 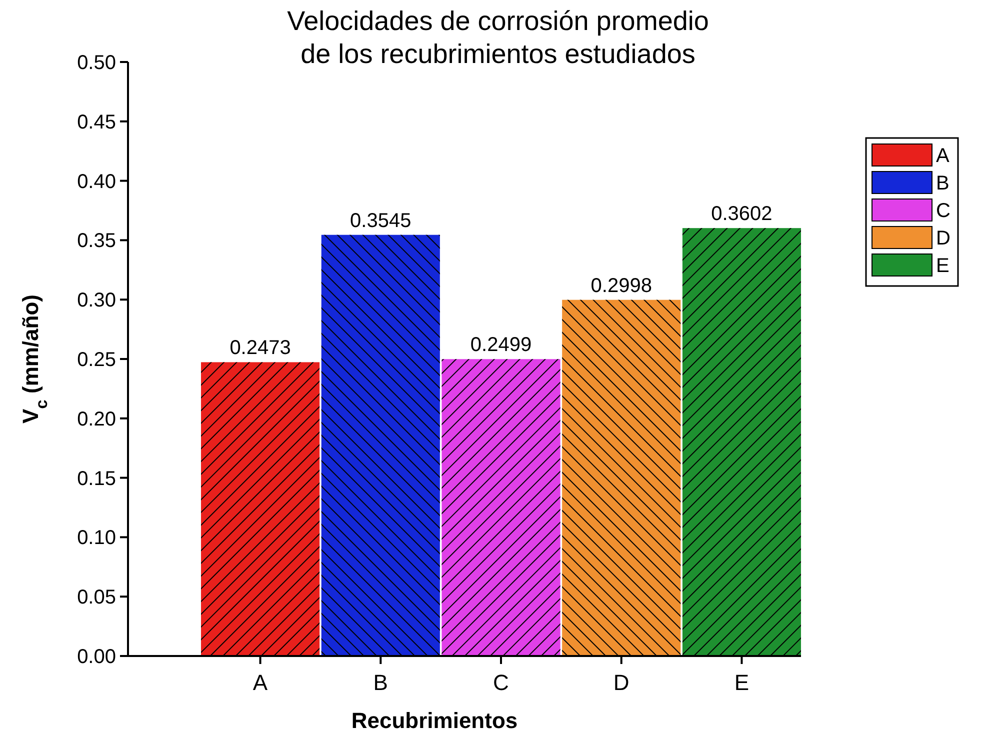 What do you see at coordinates (96, 301) in the screenshot?
I see `y-tick-label: 0.30` at bounding box center [96, 301].